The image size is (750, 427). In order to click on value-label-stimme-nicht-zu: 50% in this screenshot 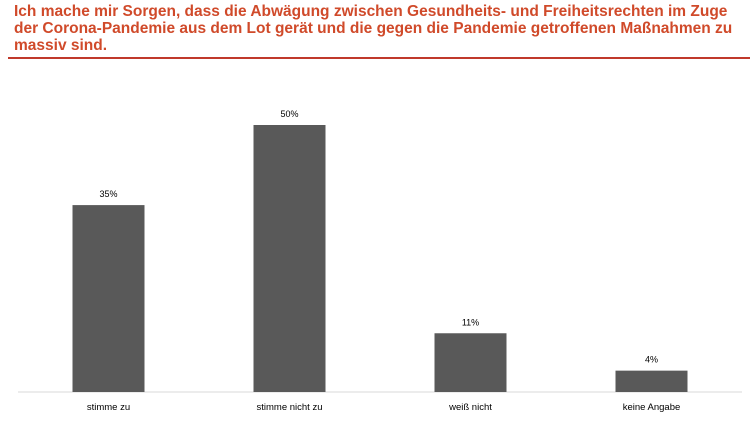, I will do `click(289, 114)`.